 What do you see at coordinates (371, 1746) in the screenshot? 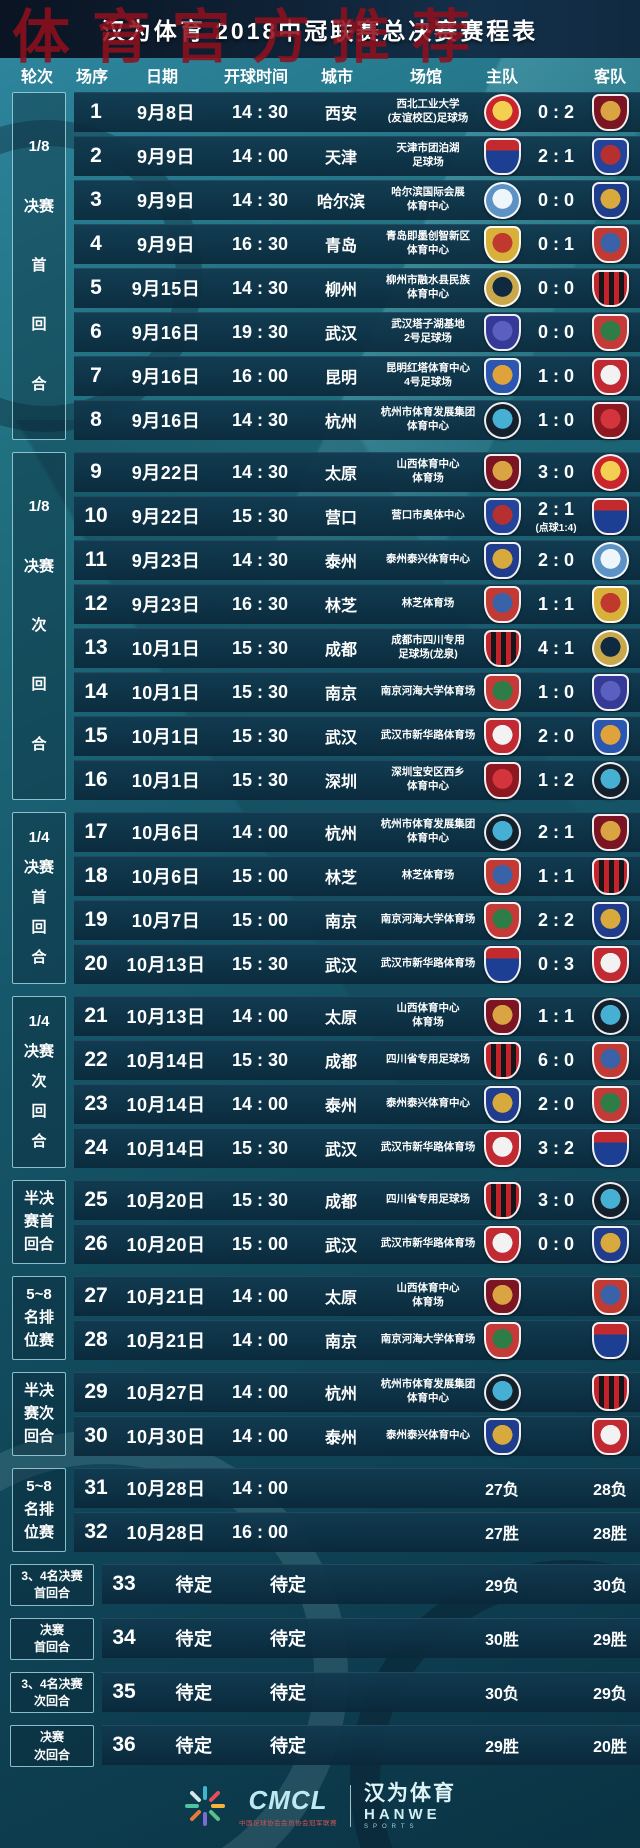
I see `section-rows: 36 待定 待定 29胜 20胜` at bounding box center [371, 1746].